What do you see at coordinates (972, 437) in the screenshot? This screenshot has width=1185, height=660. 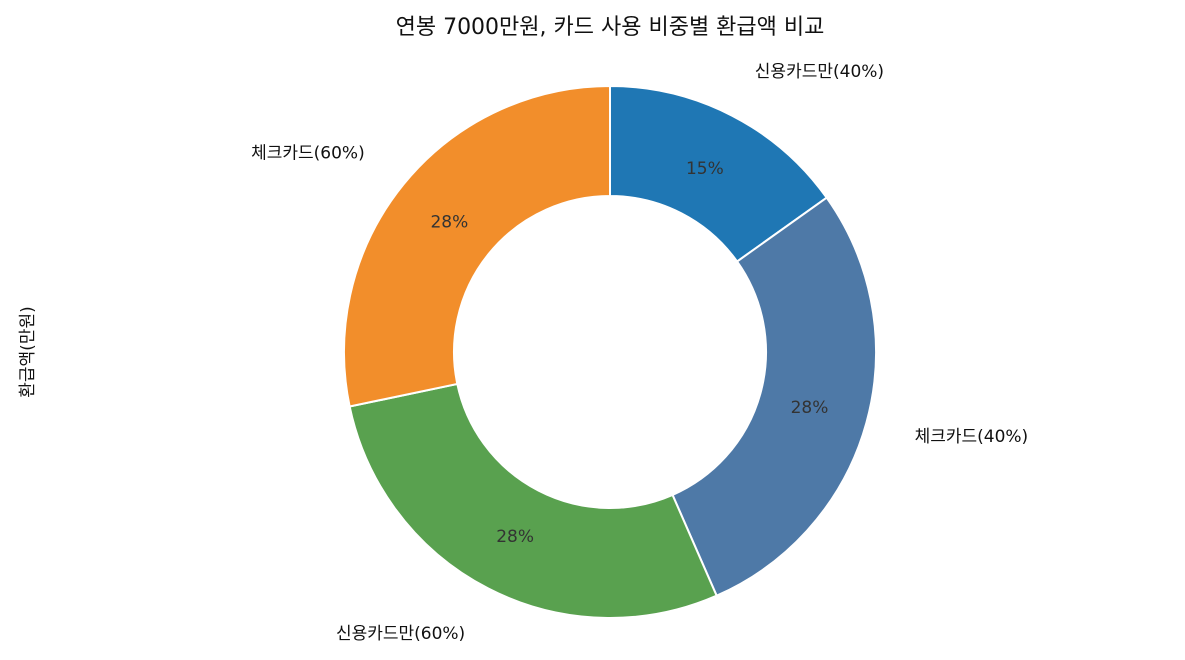 I see `slice-category-label: 체크카드(40%)` at bounding box center [972, 437].